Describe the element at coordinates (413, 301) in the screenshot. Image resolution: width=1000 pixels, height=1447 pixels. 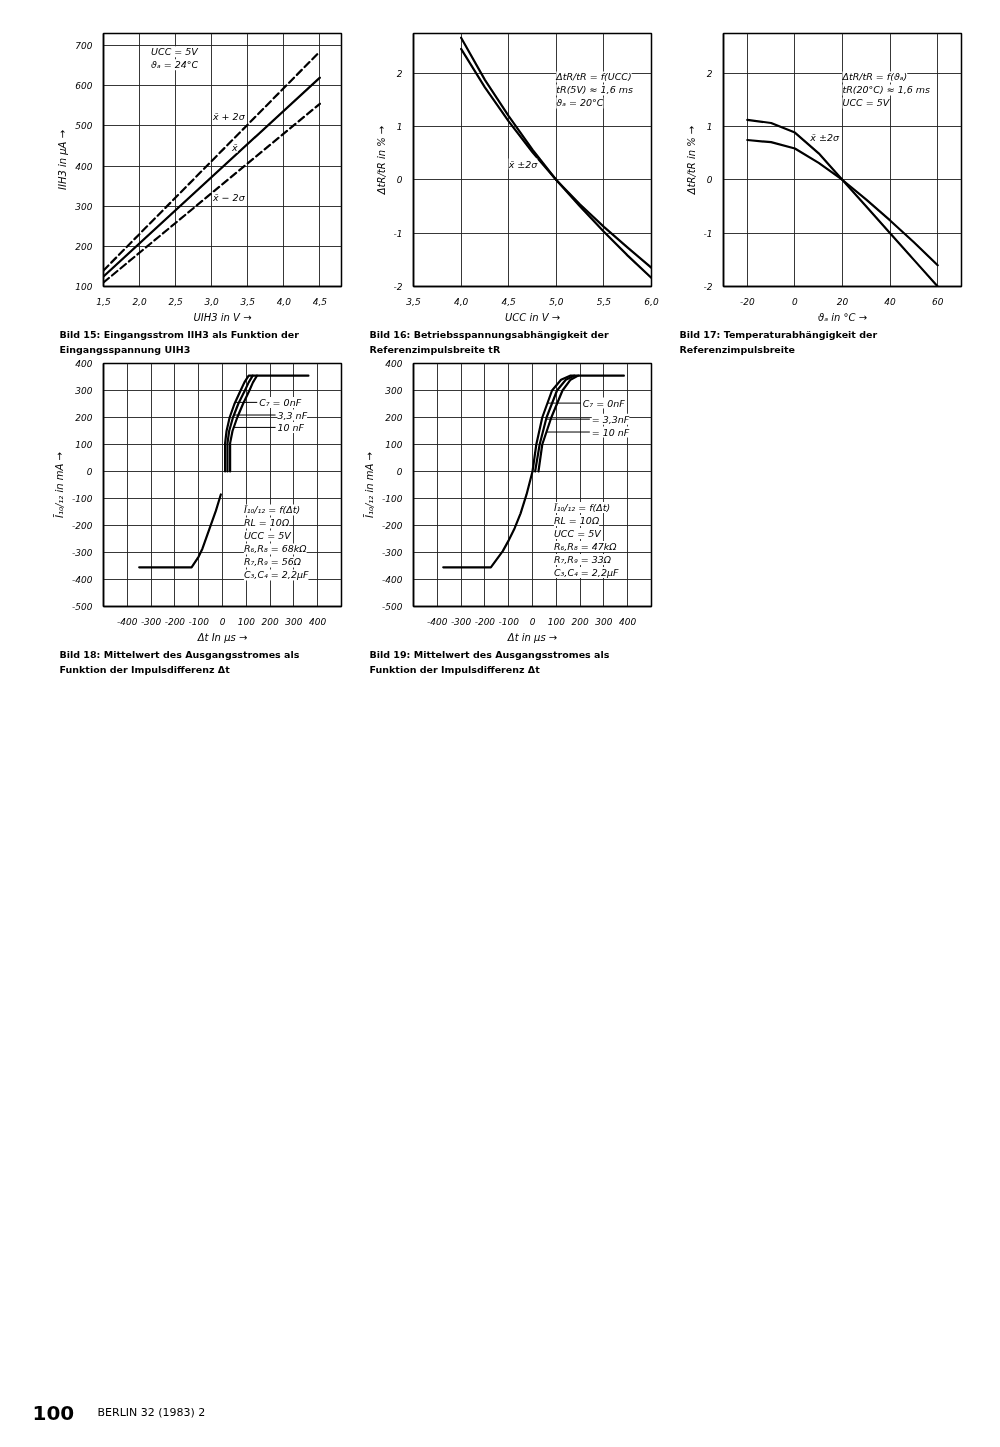
I see `x-tick-label: 3,5` at that location.